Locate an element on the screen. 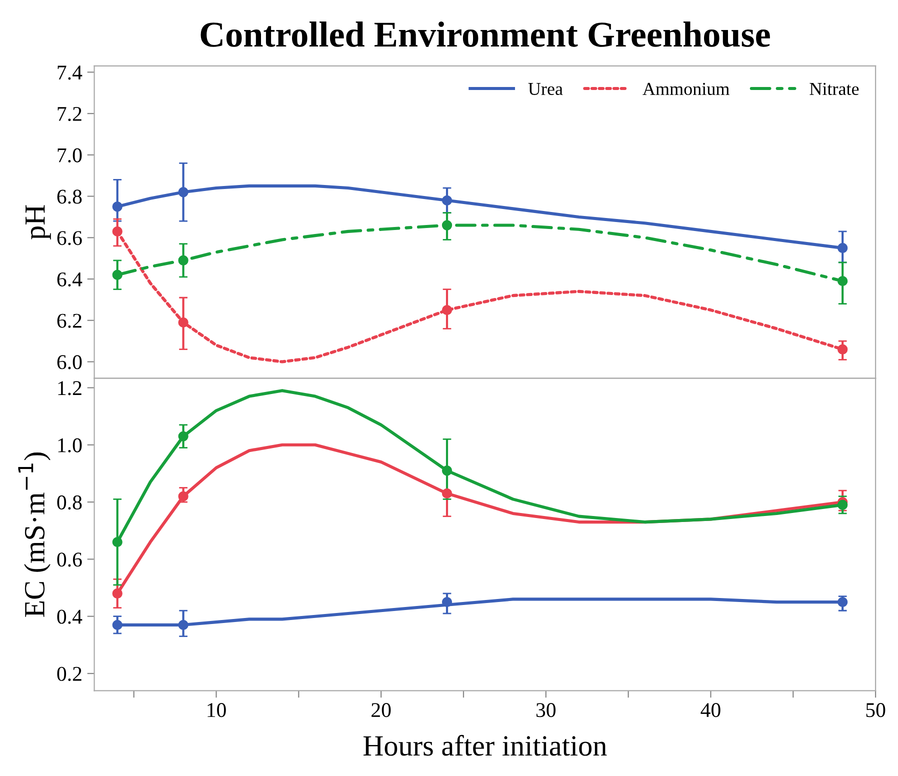 The width and height of the screenshot is (898, 776). legend-label: Ammonium is located at coordinates (686, 89).